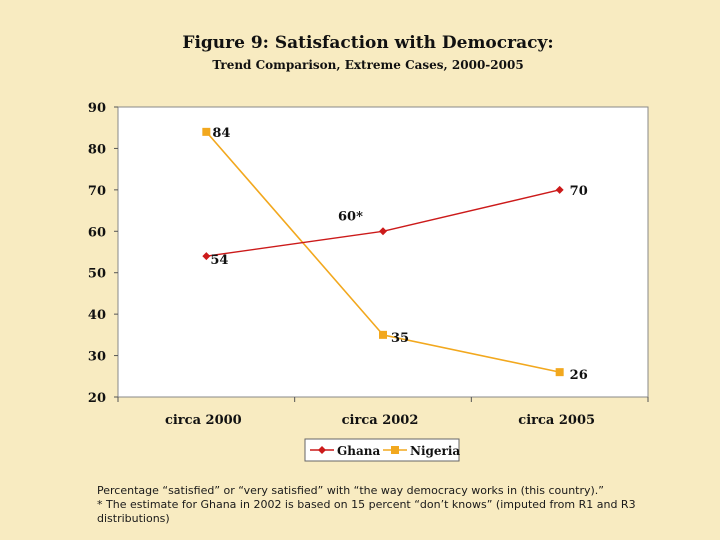  Describe the element at coordinates (97, 398) in the screenshot. I see `y-tick-label: 20` at that location.